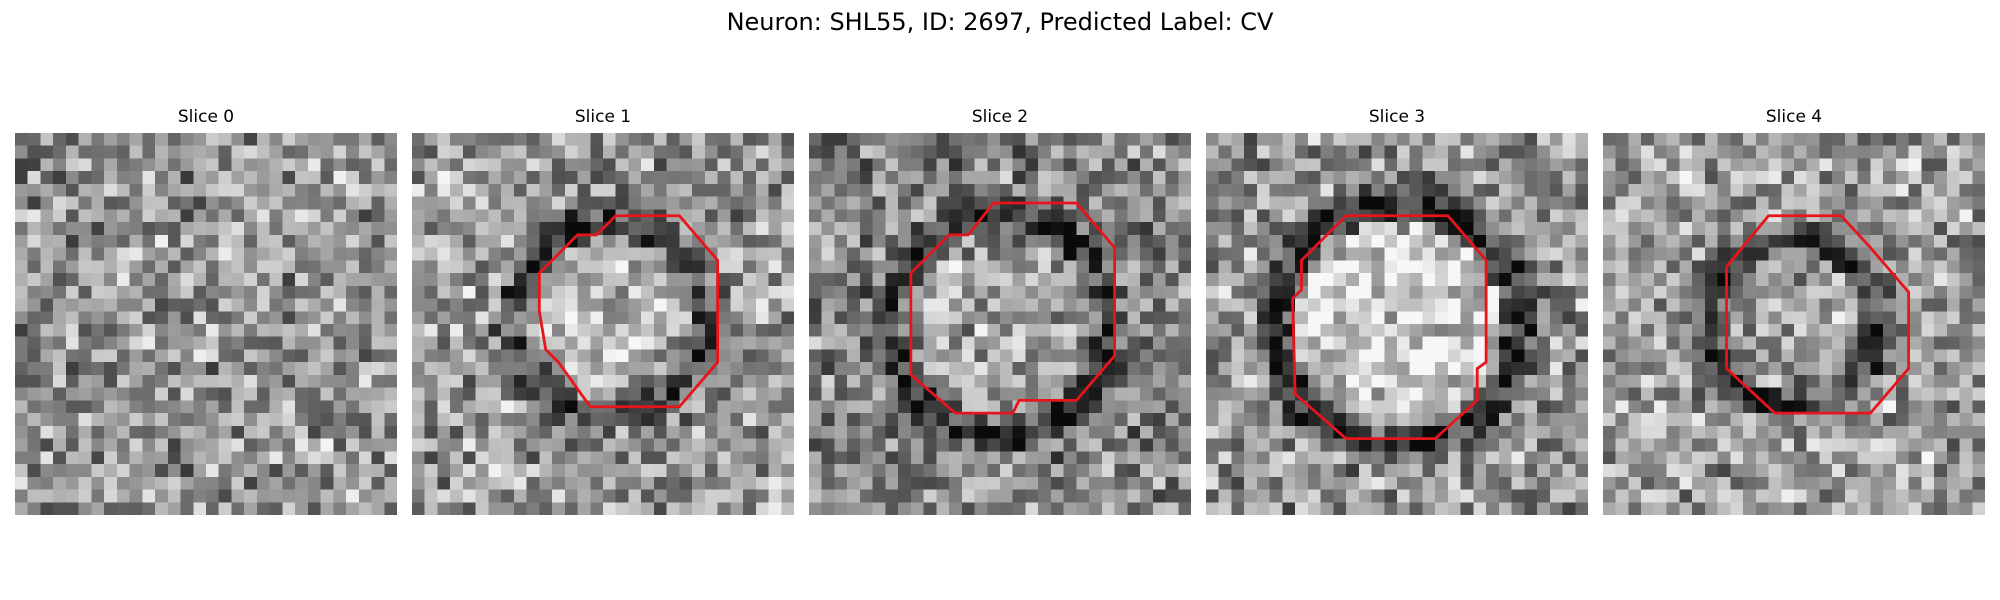 This screenshot has width=2000, height=600. What do you see at coordinates (1397, 117) in the screenshot?
I see `slice-title: Slice 3` at bounding box center [1397, 117].